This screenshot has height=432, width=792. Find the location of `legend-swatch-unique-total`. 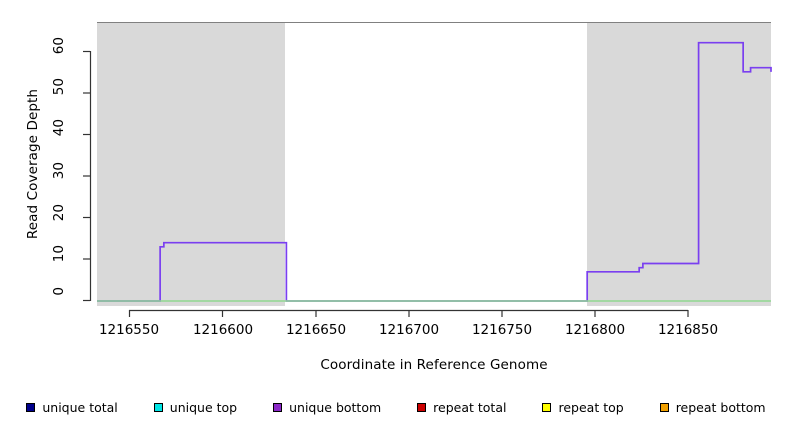

legend-swatch-unique-total is located at coordinates (31, 407).